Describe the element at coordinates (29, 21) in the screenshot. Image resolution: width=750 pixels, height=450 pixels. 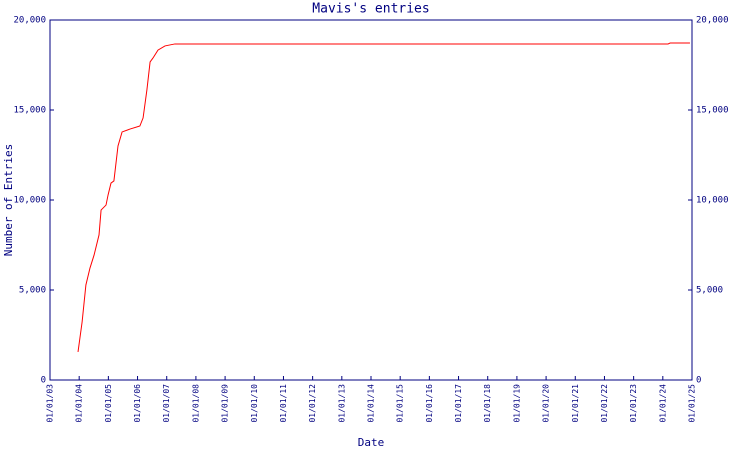
I see `y-tick-label: 20,000` at that location.